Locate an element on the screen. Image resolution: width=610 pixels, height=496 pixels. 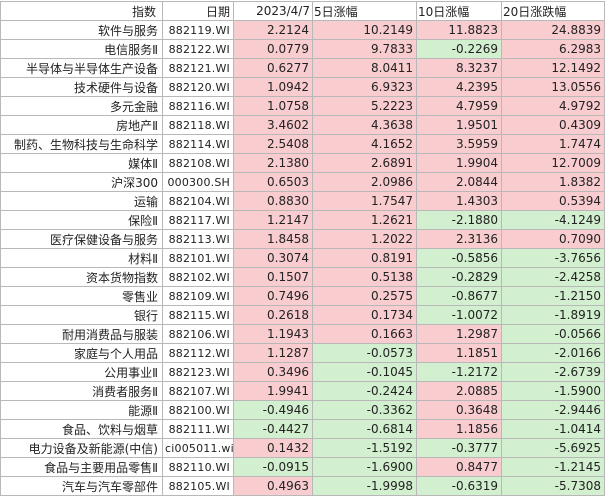
cell-day-change: 2.5408 is located at coordinates (273, 144).